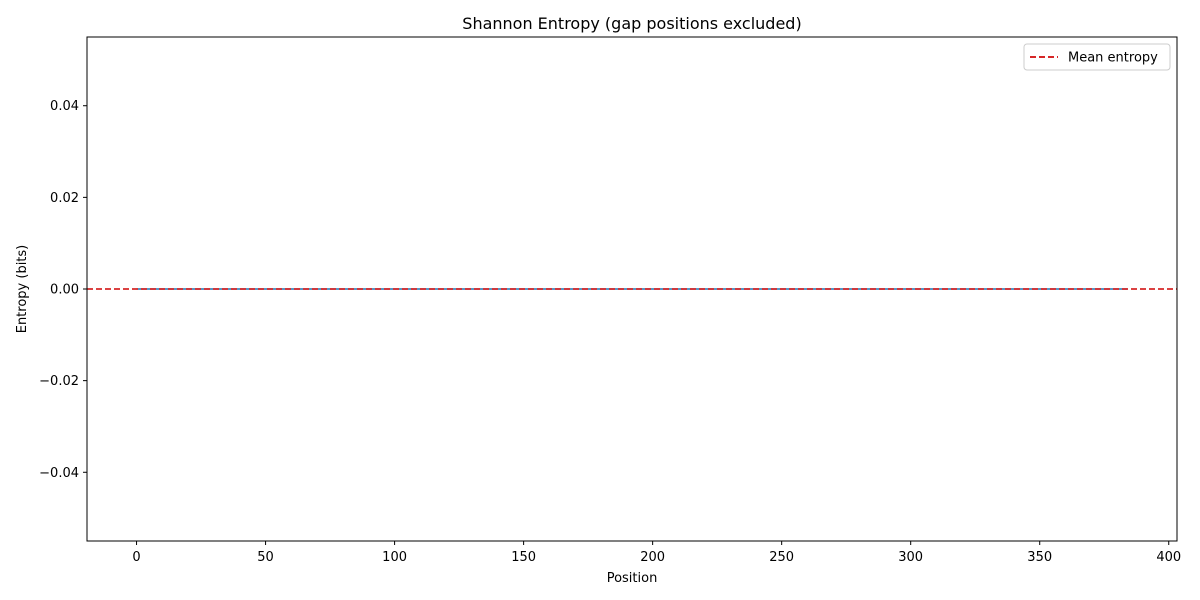 This screenshot has width=1200, height=600. Describe the element at coordinates (631, 23) in the screenshot. I see `chart-title: Shannon Entropy (gap positions excluded)` at that location.